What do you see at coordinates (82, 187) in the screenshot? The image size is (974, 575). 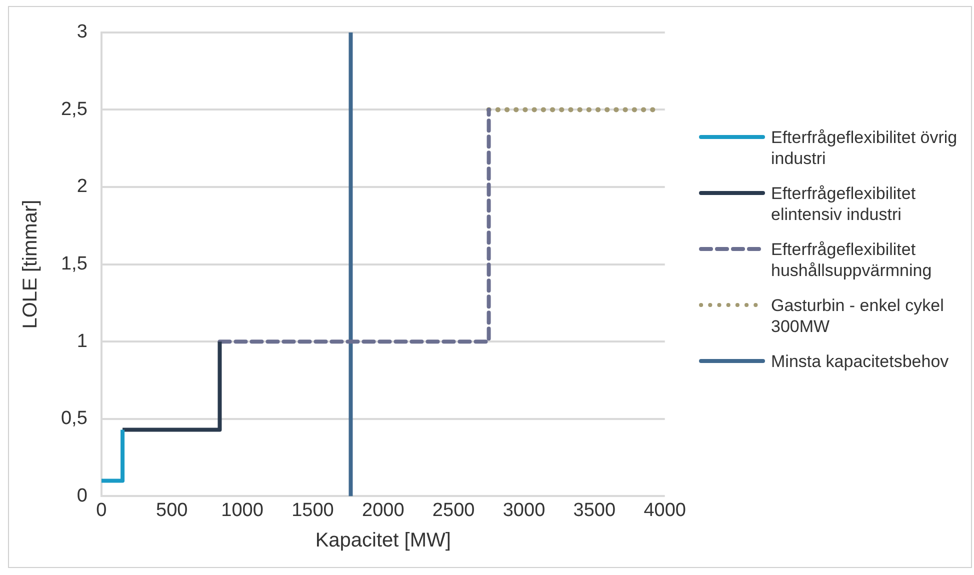 I see `y-tick-label: 2` at bounding box center [82, 187].